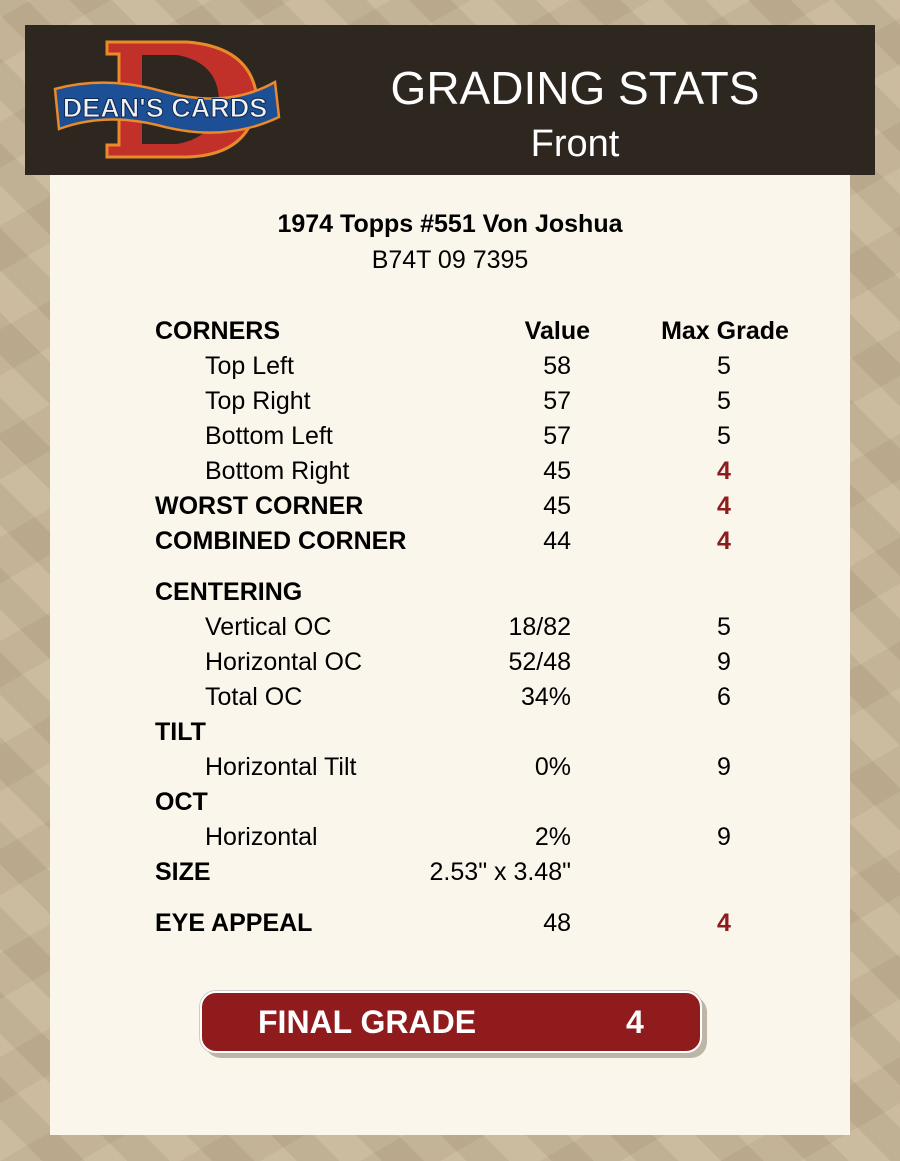  I want to click on row-value: 34%, so click(545, 697).